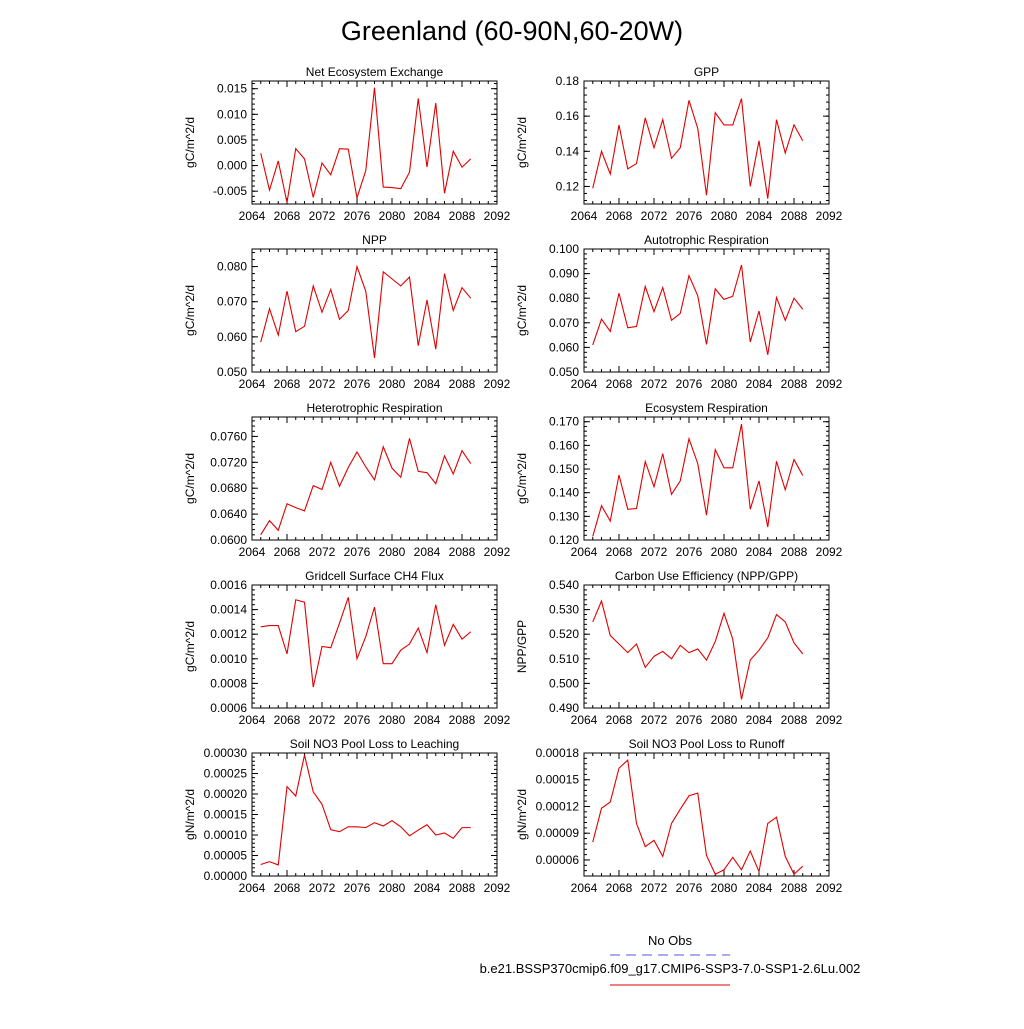 The height and width of the screenshot is (1029, 1024). What do you see at coordinates (558, 860) in the screenshot?
I see `y-tick-label: 0.00006` at bounding box center [558, 860].